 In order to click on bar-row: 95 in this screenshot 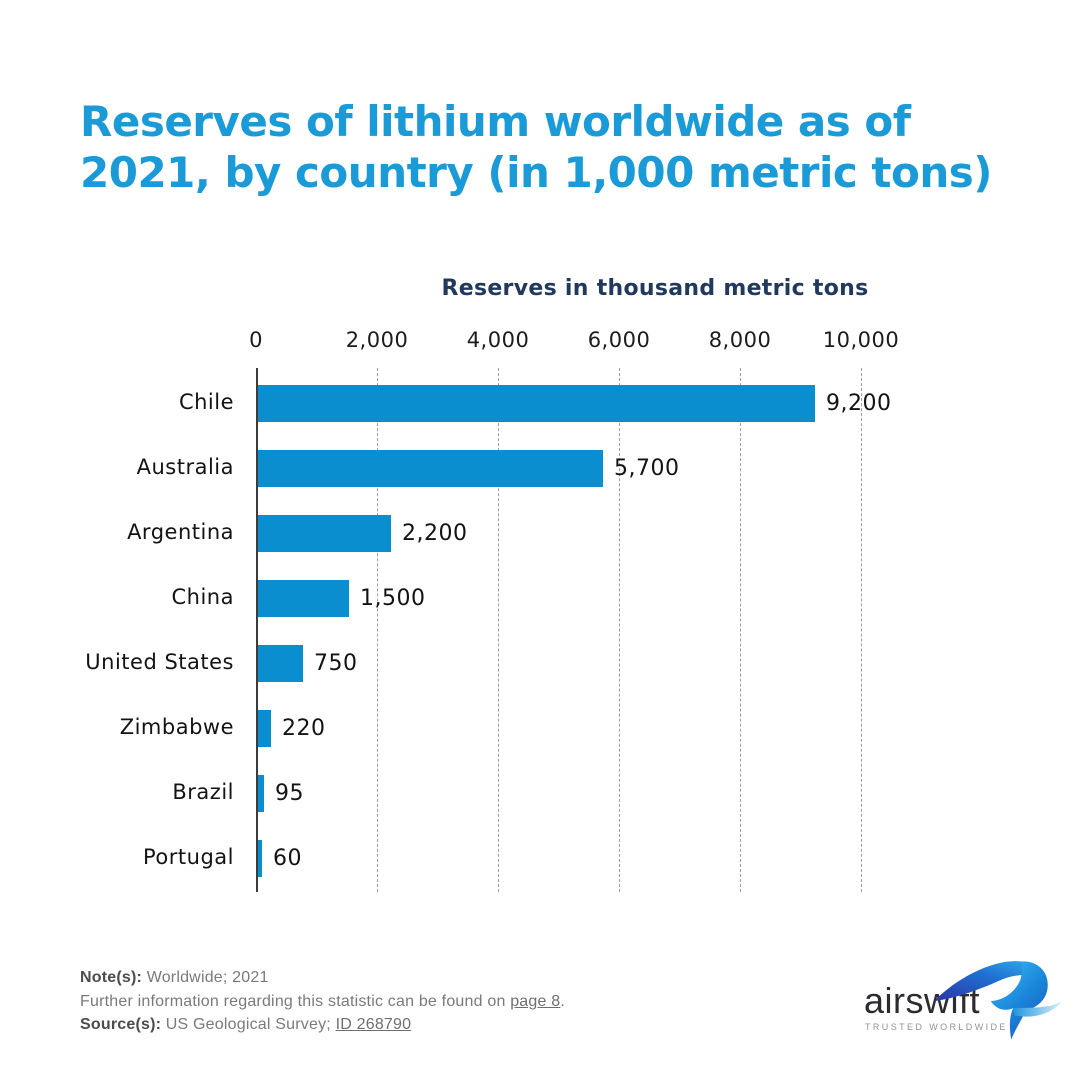, I will do `click(281, 793)`.